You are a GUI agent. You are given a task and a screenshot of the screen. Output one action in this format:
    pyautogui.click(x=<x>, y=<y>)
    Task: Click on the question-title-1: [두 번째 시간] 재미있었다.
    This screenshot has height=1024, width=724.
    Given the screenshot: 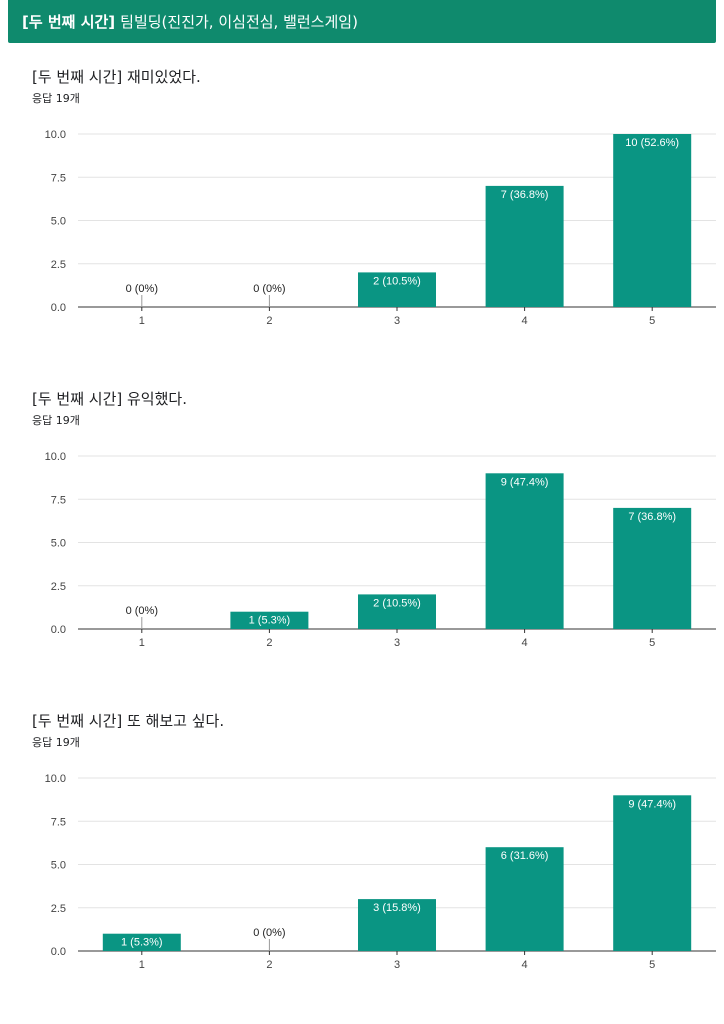 What is the action you would take?
    pyautogui.click(x=116, y=77)
    